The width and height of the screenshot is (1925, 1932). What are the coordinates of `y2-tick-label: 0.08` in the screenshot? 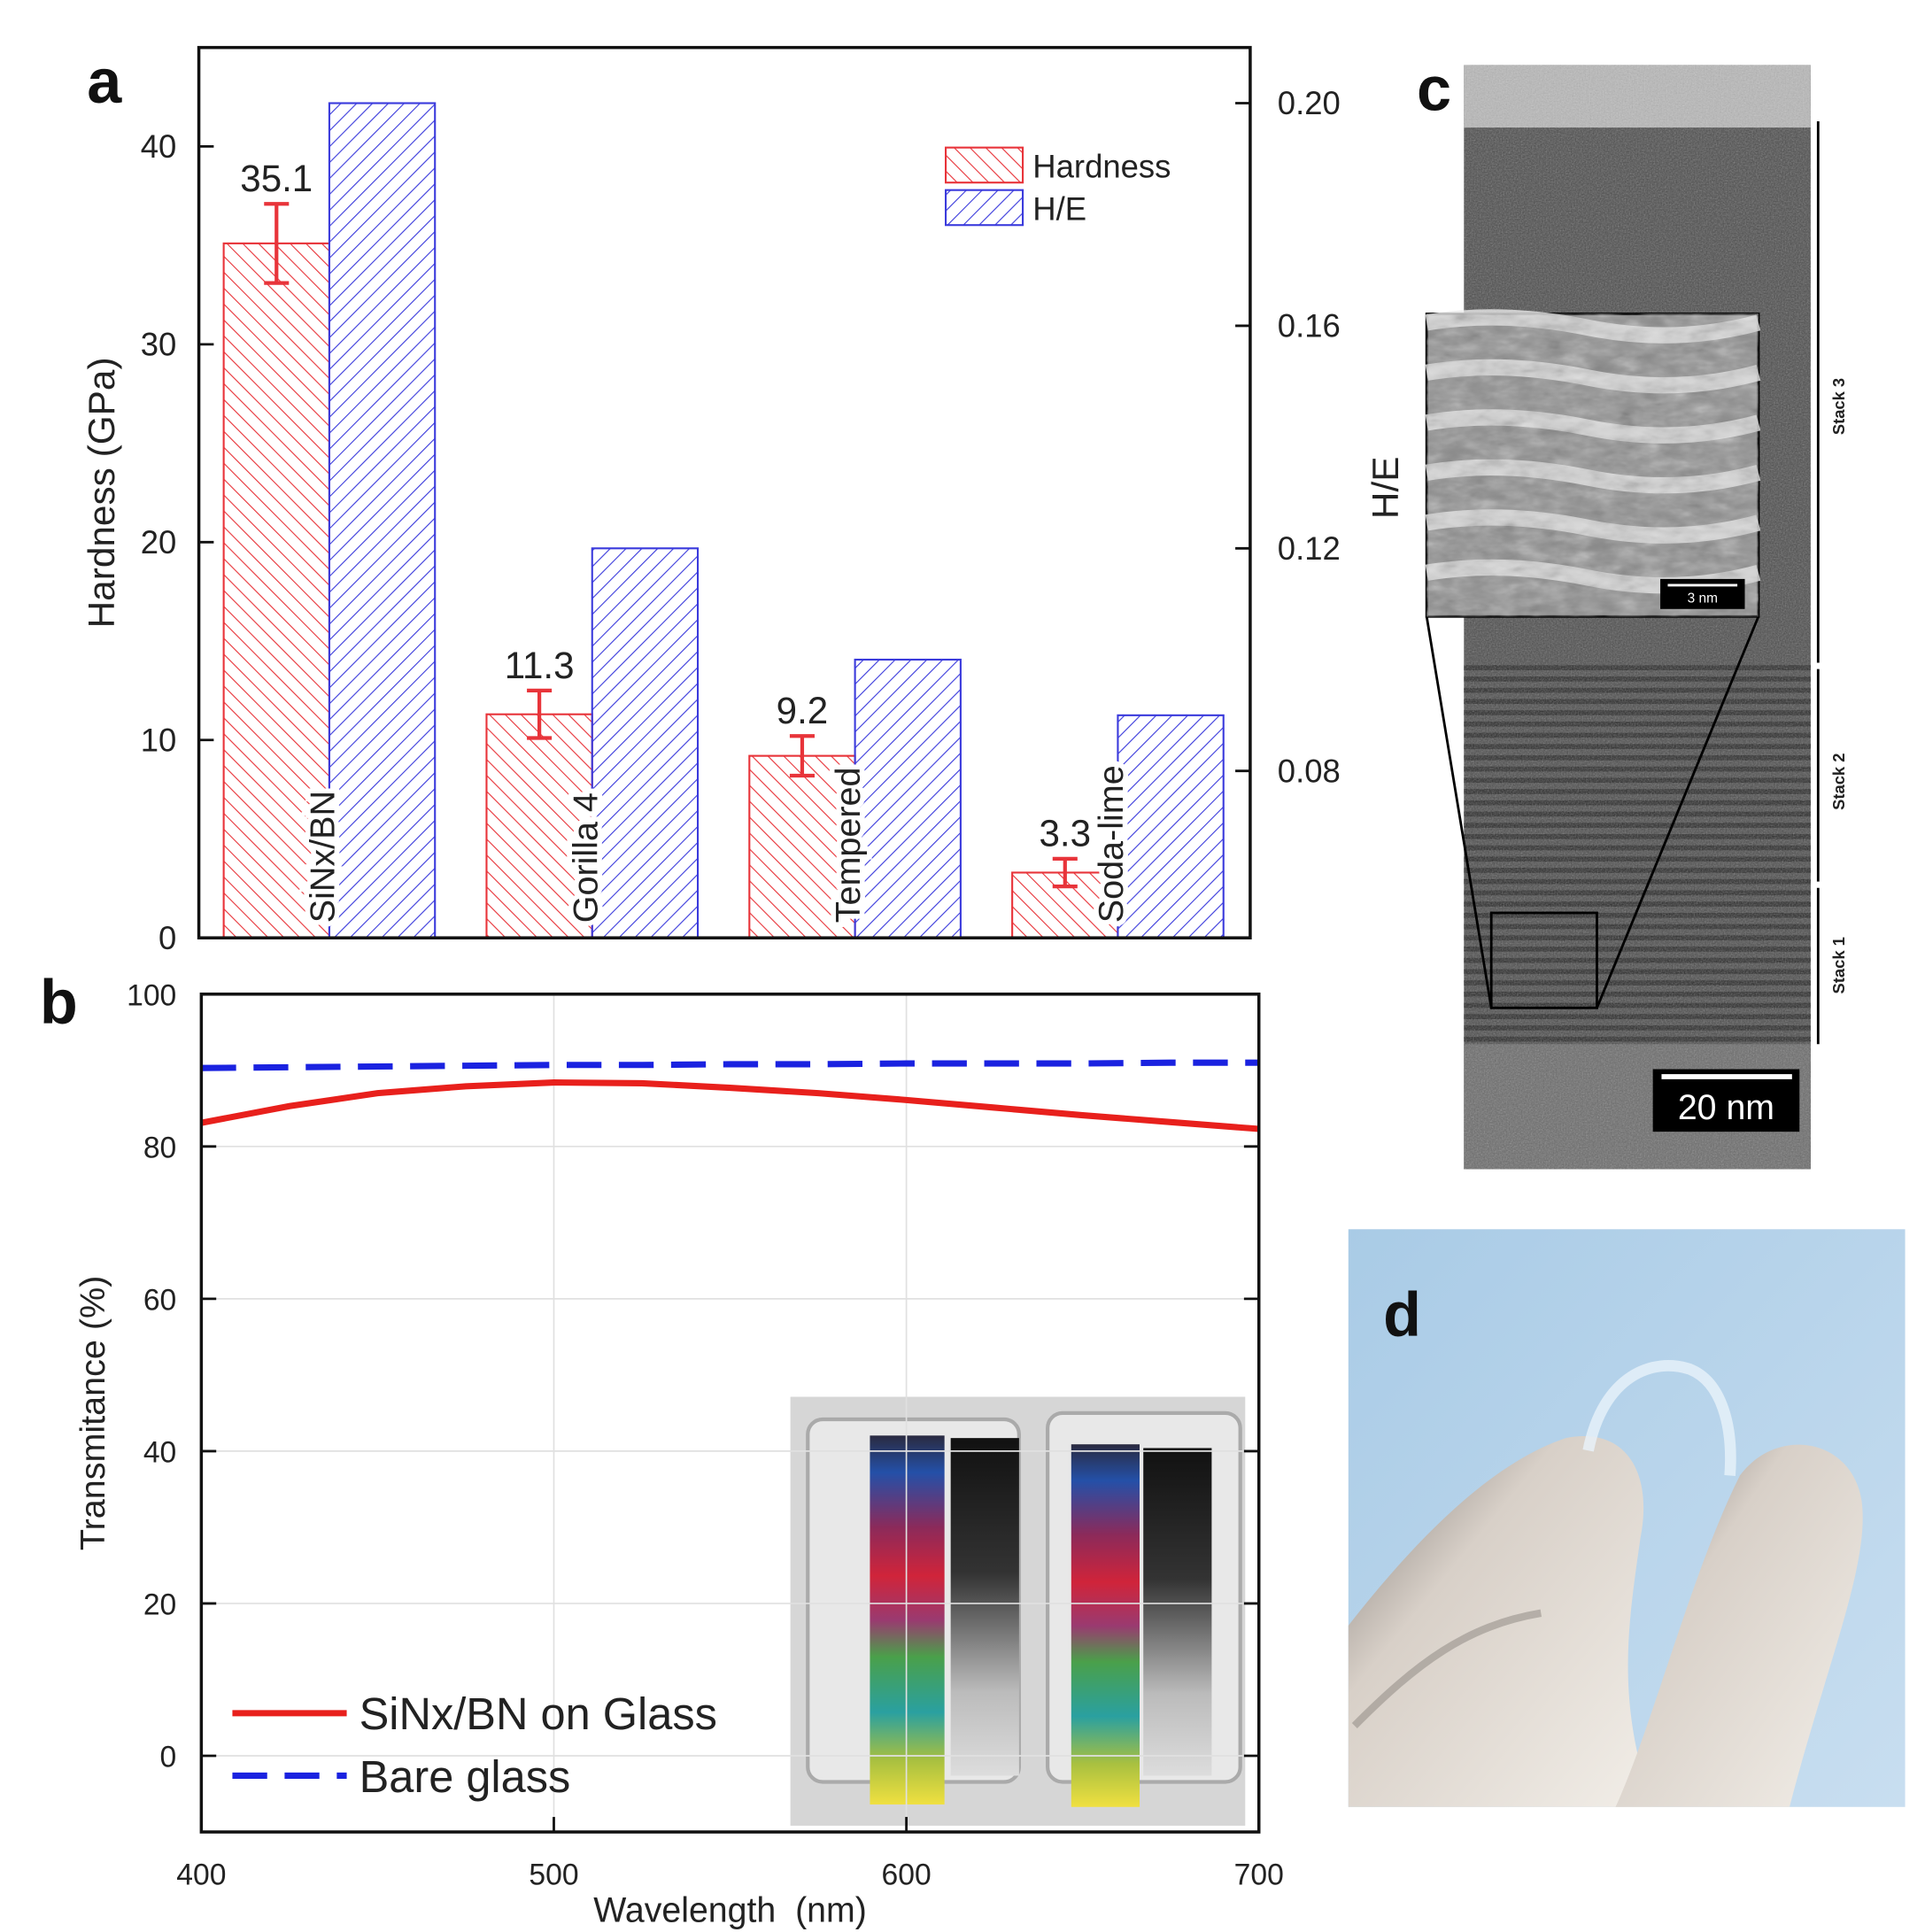 It's located at (1309, 771).